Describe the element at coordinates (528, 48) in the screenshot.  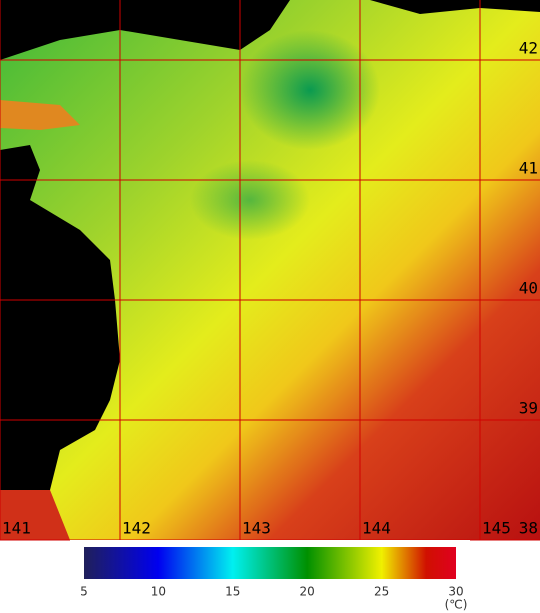
I see `lat-label: 42` at that location.